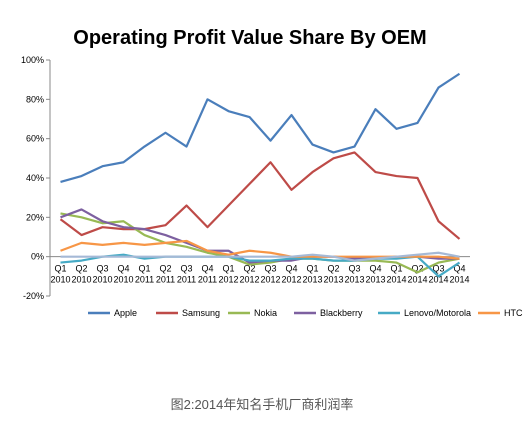 This screenshot has width=524, height=426. What do you see at coordinates (291, 274) in the screenshot?
I see `x-tick-label: Q4 2012` at bounding box center [291, 274].